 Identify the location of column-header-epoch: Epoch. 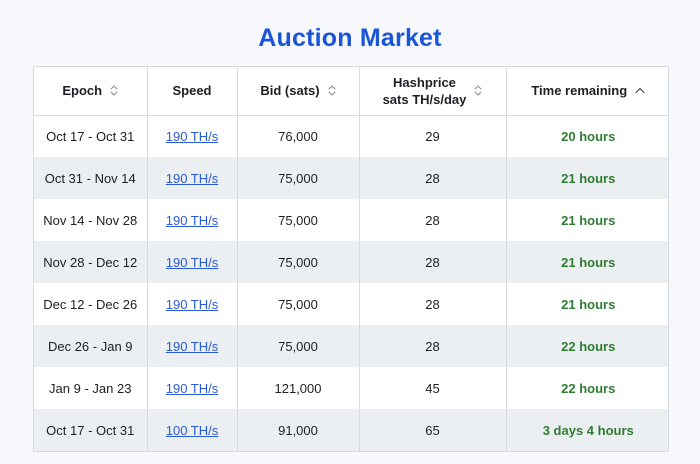
(91, 91).